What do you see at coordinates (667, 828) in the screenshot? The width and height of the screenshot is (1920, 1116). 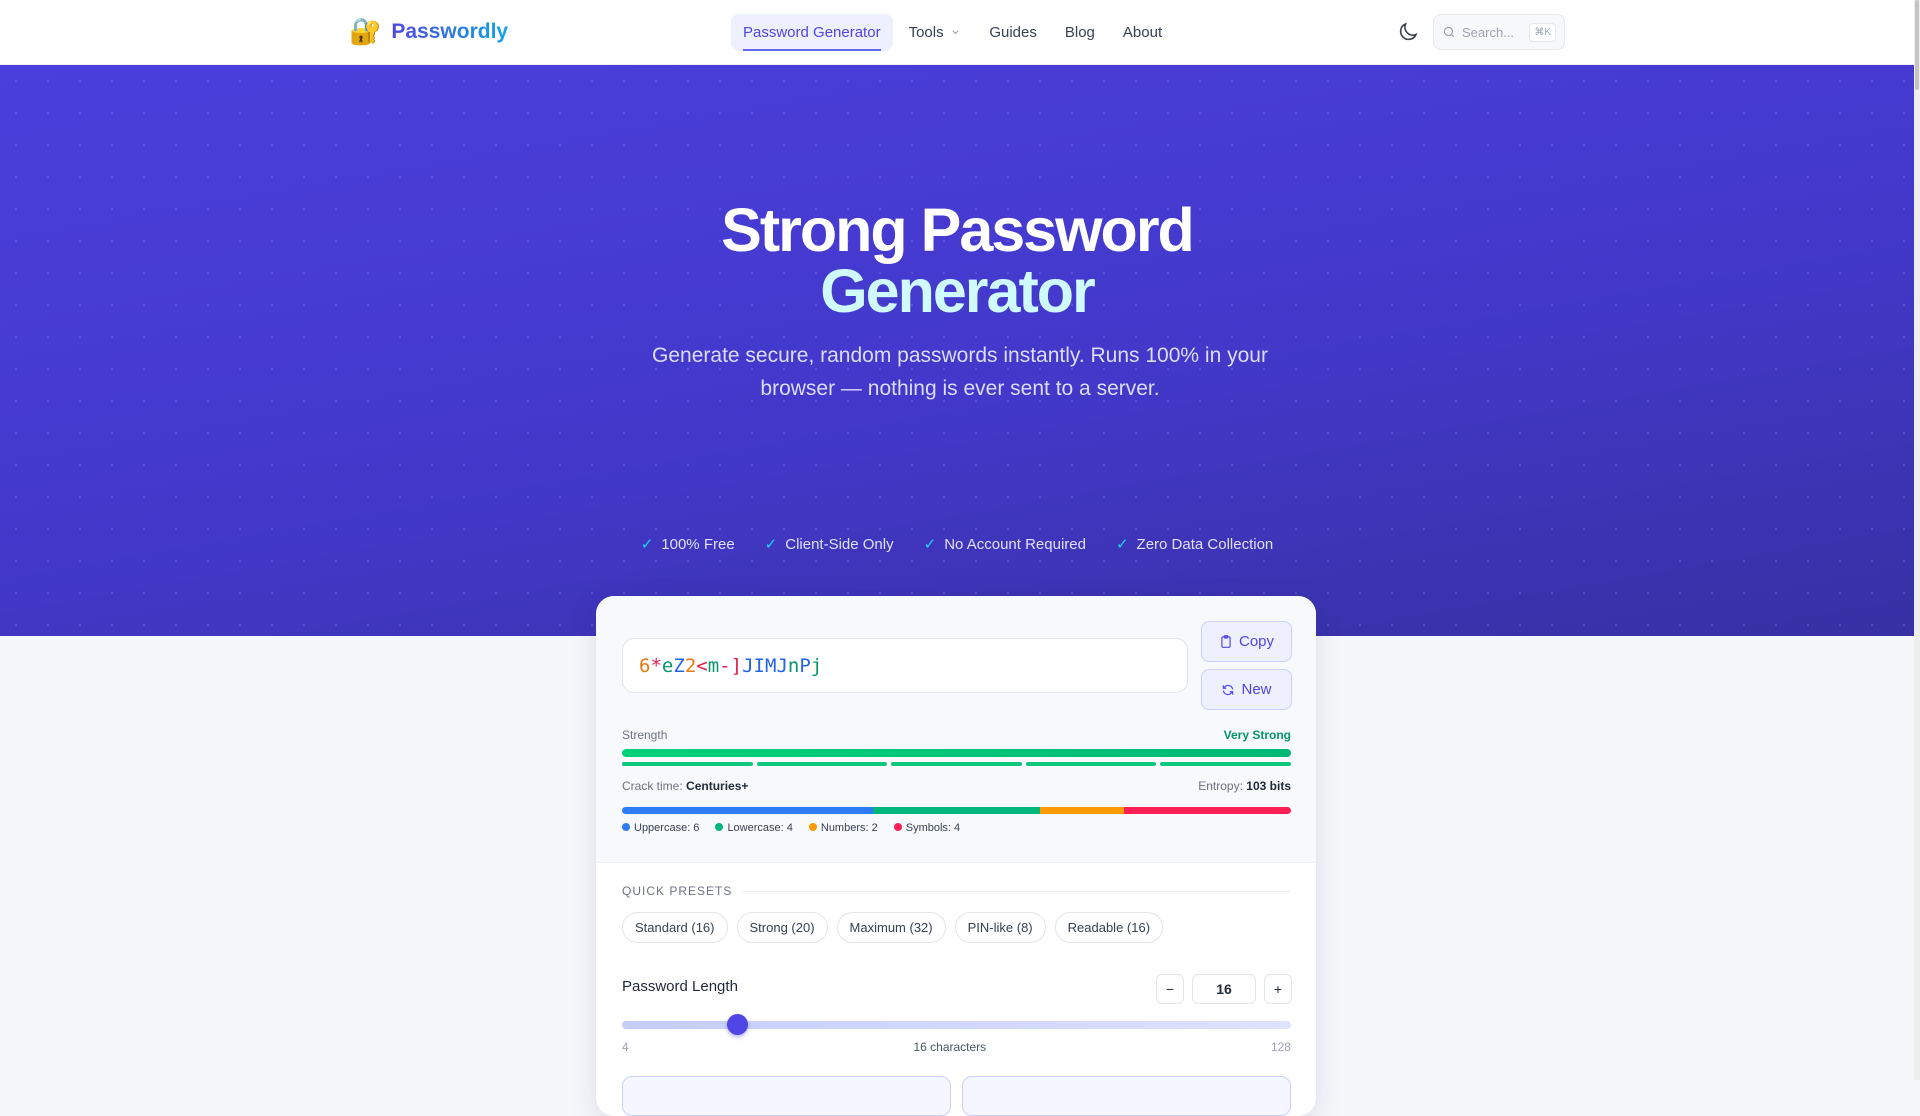 I see `legend-label: Uppercase: 6` at bounding box center [667, 828].